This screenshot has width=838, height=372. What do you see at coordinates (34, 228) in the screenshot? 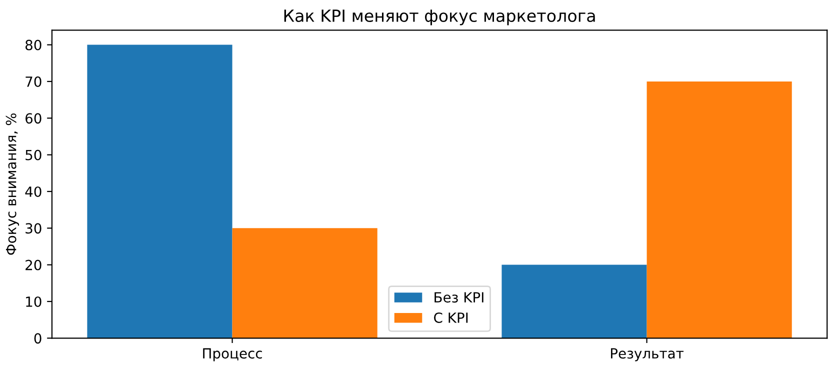
I see `y-tick-label: 30` at bounding box center [34, 228].